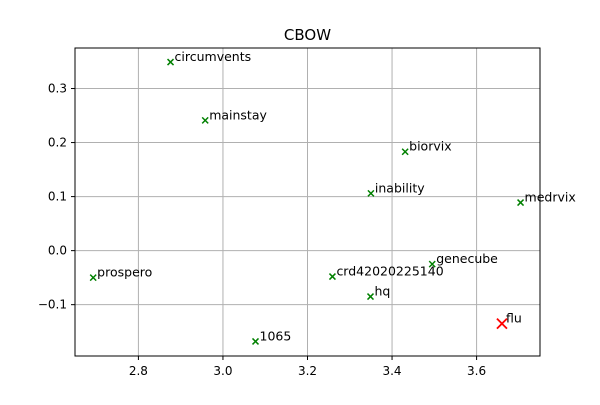 The height and width of the screenshot is (405, 600). Describe the element at coordinates (52, 305) in the screenshot. I see `y-tick-label: −0.1` at that location.